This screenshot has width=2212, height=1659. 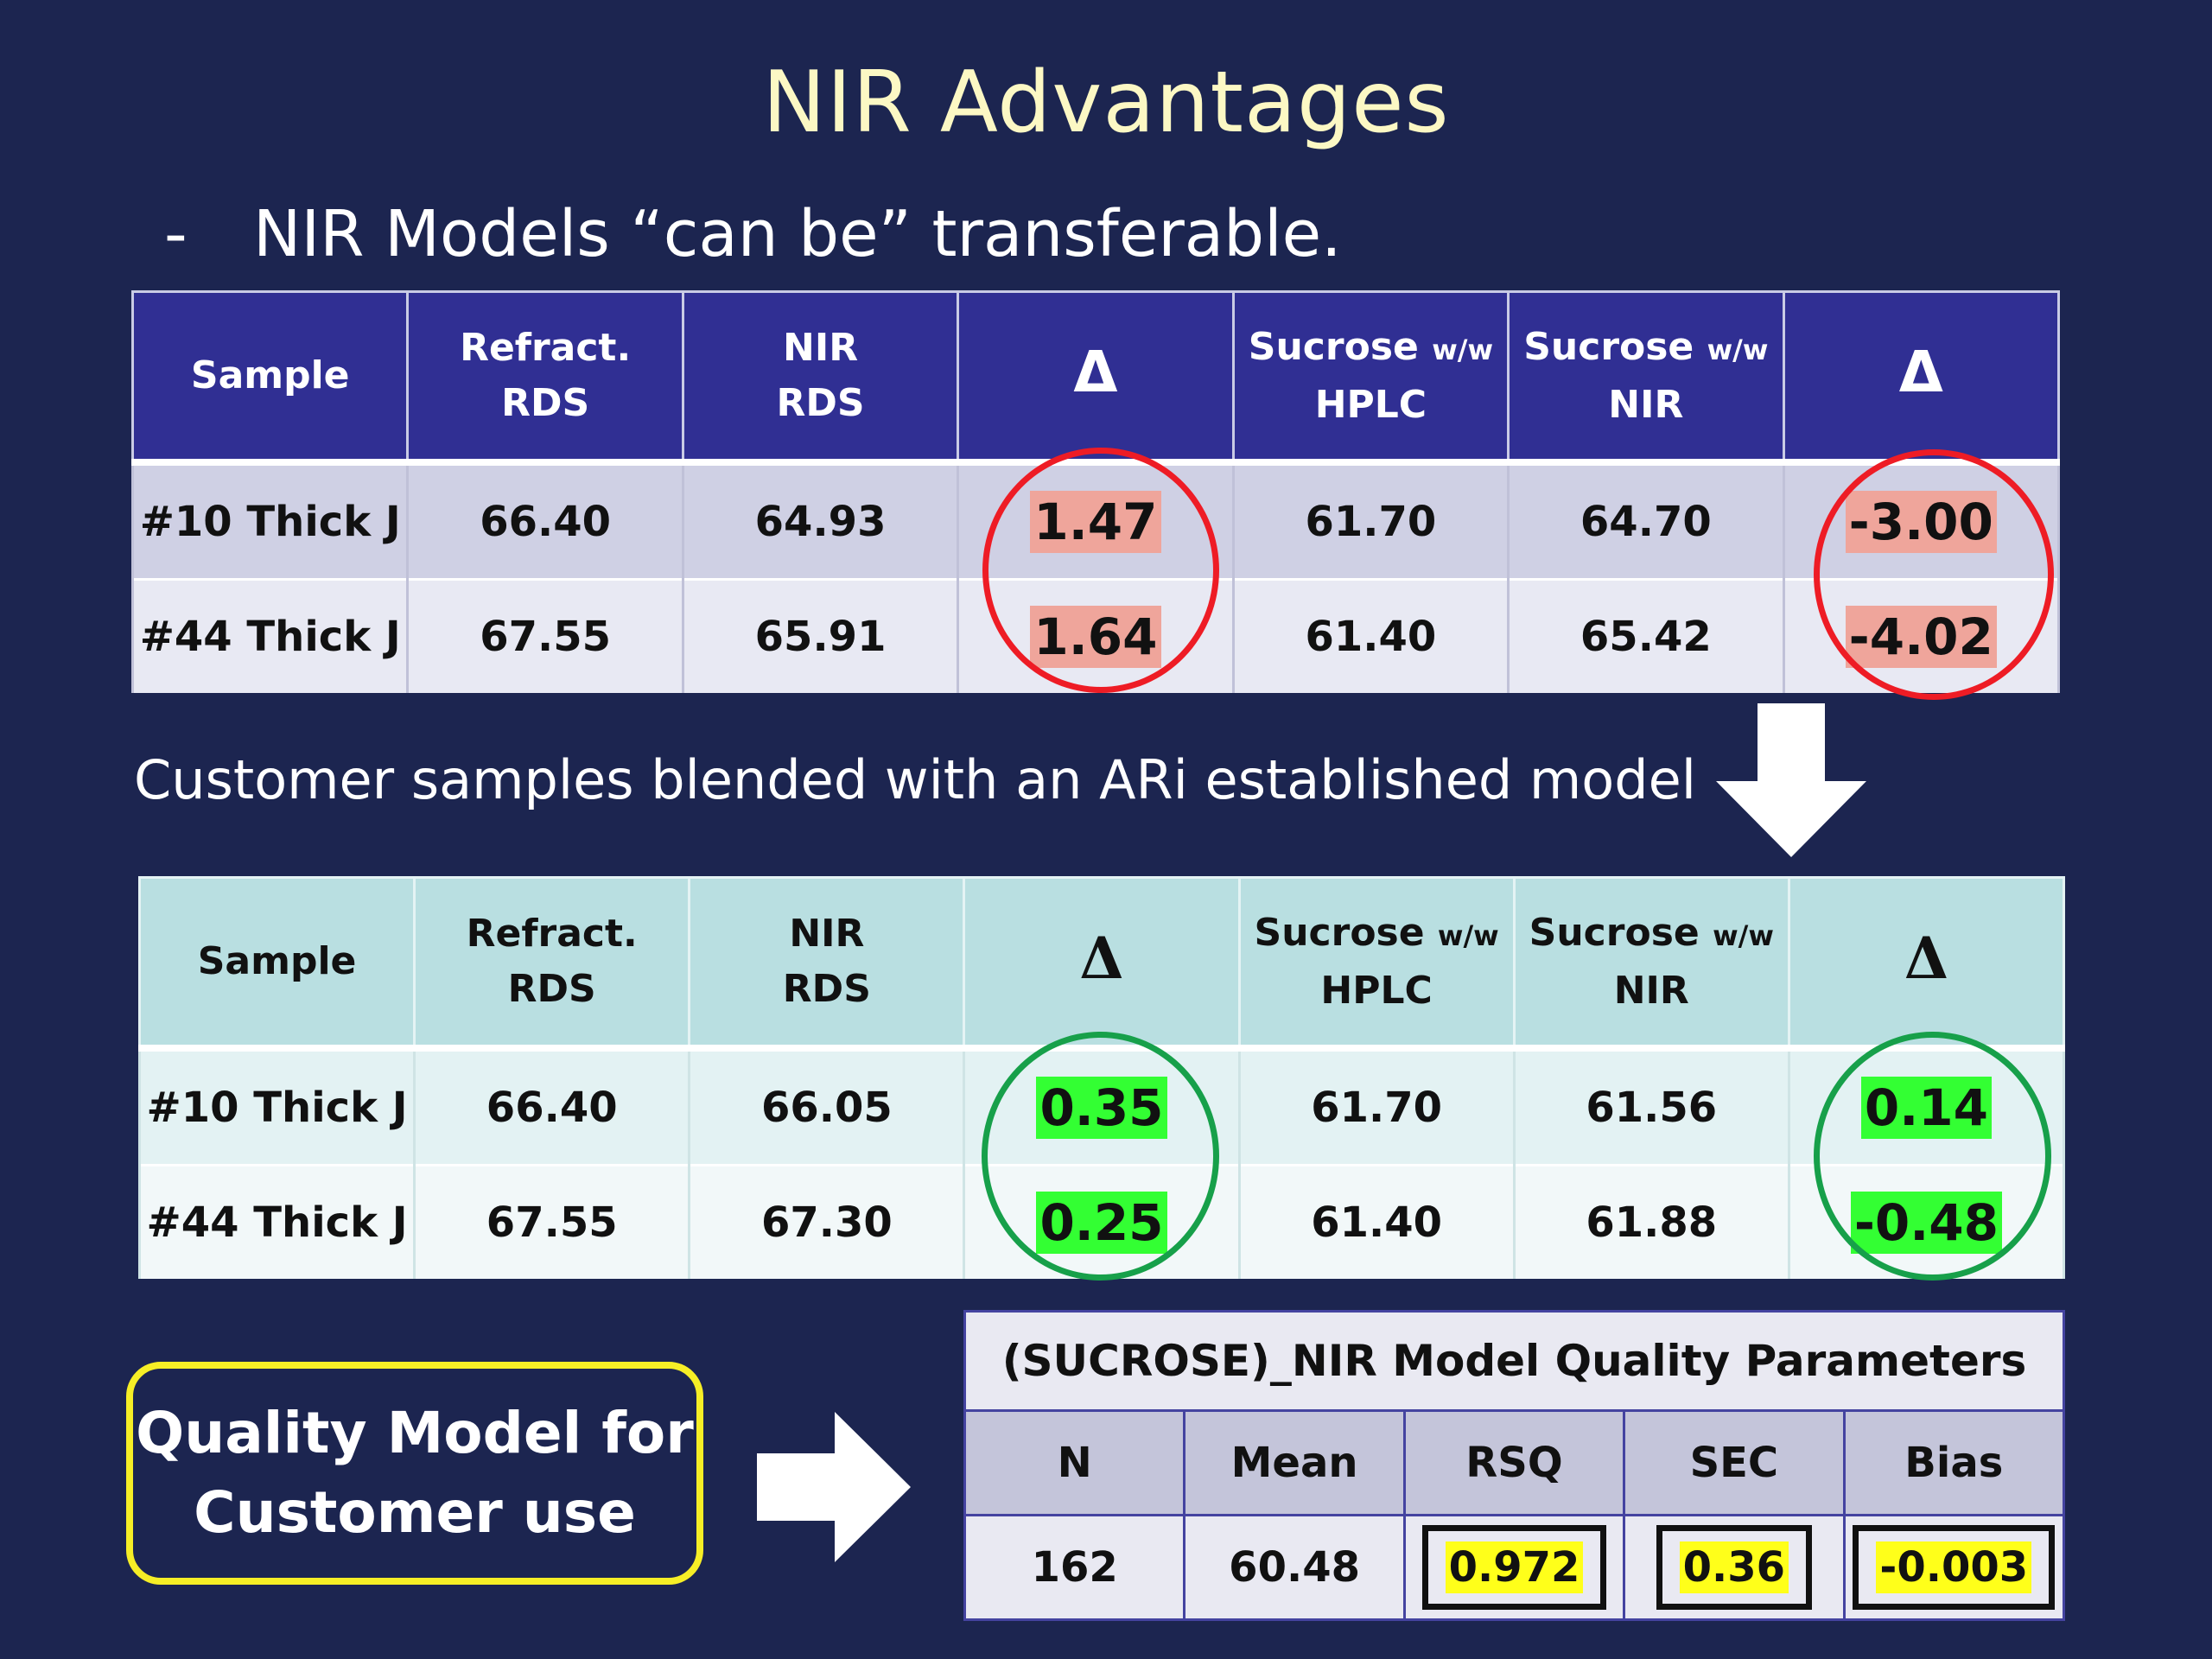 What do you see at coordinates (415, 1512) in the screenshot?
I see `callout-line: Customer use` at bounding box center [415, 1512].